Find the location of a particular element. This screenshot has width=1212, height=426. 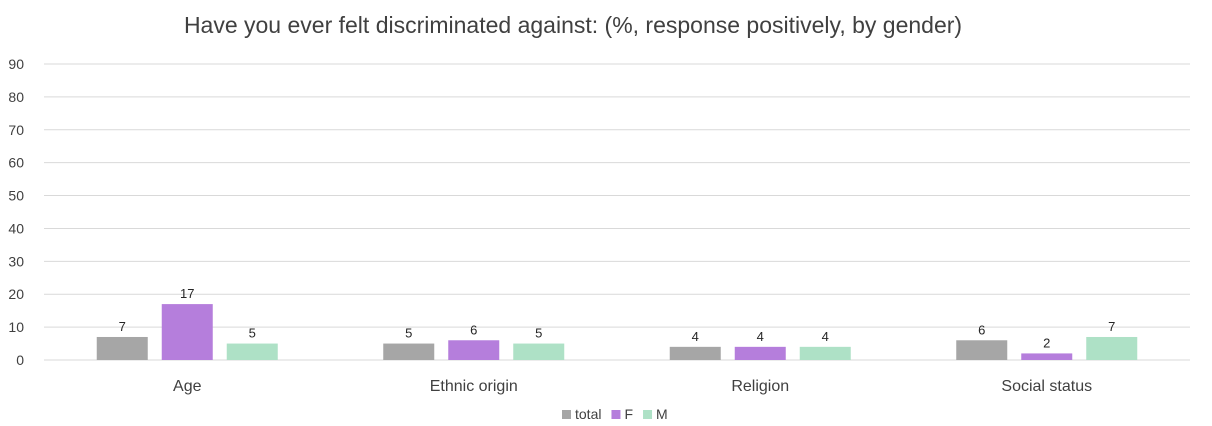

bar-m-ethnic-origin is located at coordinates (539, 351).